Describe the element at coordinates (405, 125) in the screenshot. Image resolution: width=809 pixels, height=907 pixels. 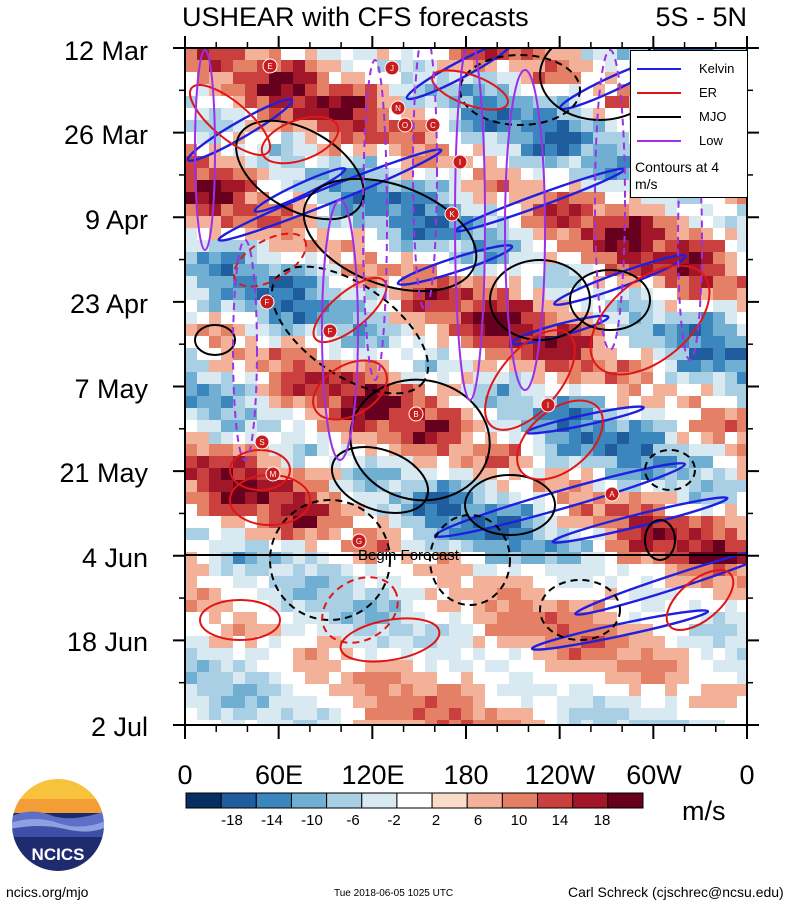
I see `storm-marker-label: O` at that location.